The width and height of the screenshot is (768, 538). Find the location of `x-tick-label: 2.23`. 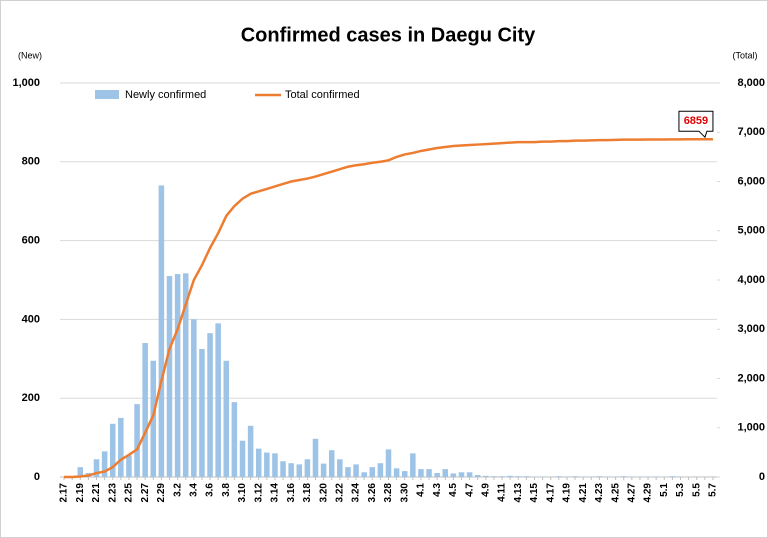

x-tick-label: 2.23 is located at coordinates (112, 493).